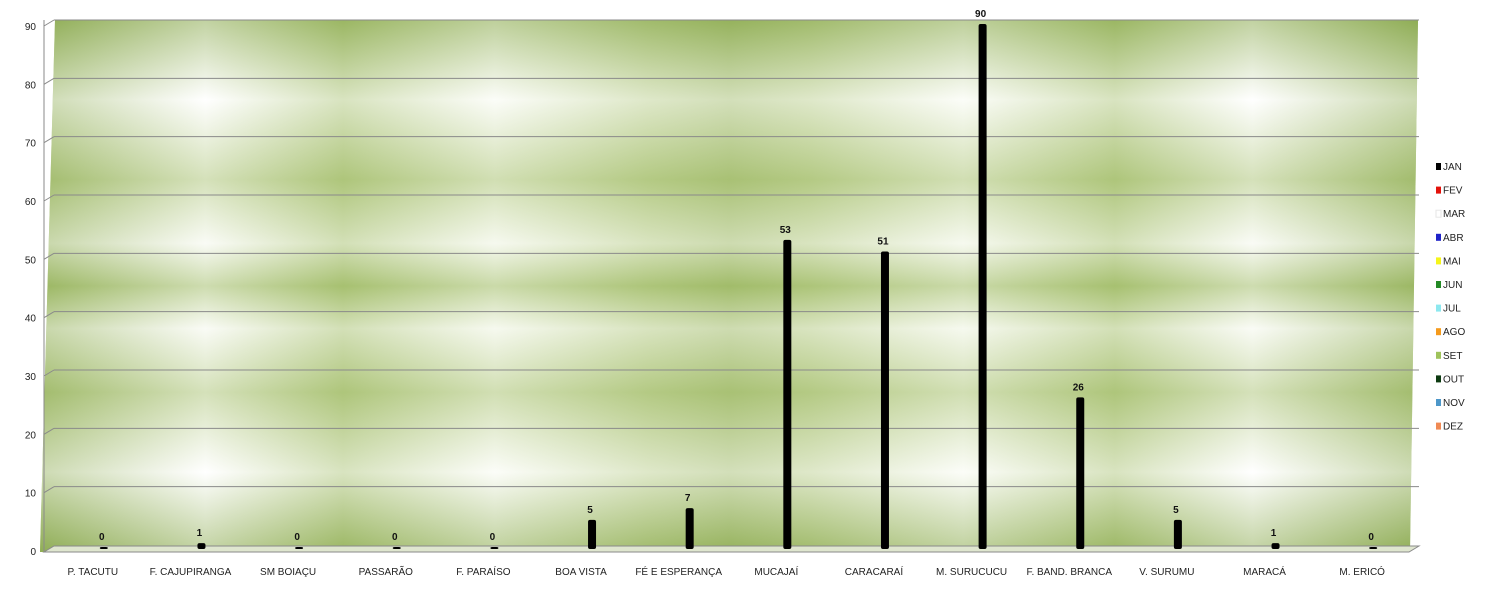 Image resolution: width=1489 pixels, height=592 pixels. Describe the element at coordinates (982, 286) in the screenshot. I see `bar-m-surucucu` at that location.